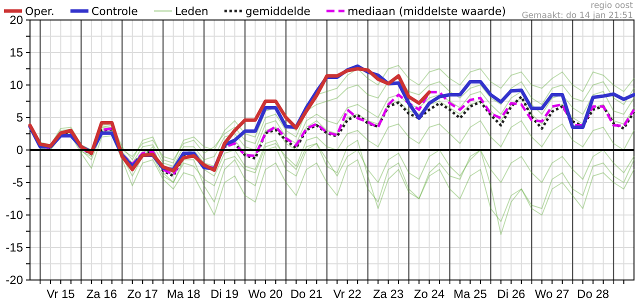 The image size is (635, 300). I want to click on x-tick-label: Do 28, so click(593, 293).